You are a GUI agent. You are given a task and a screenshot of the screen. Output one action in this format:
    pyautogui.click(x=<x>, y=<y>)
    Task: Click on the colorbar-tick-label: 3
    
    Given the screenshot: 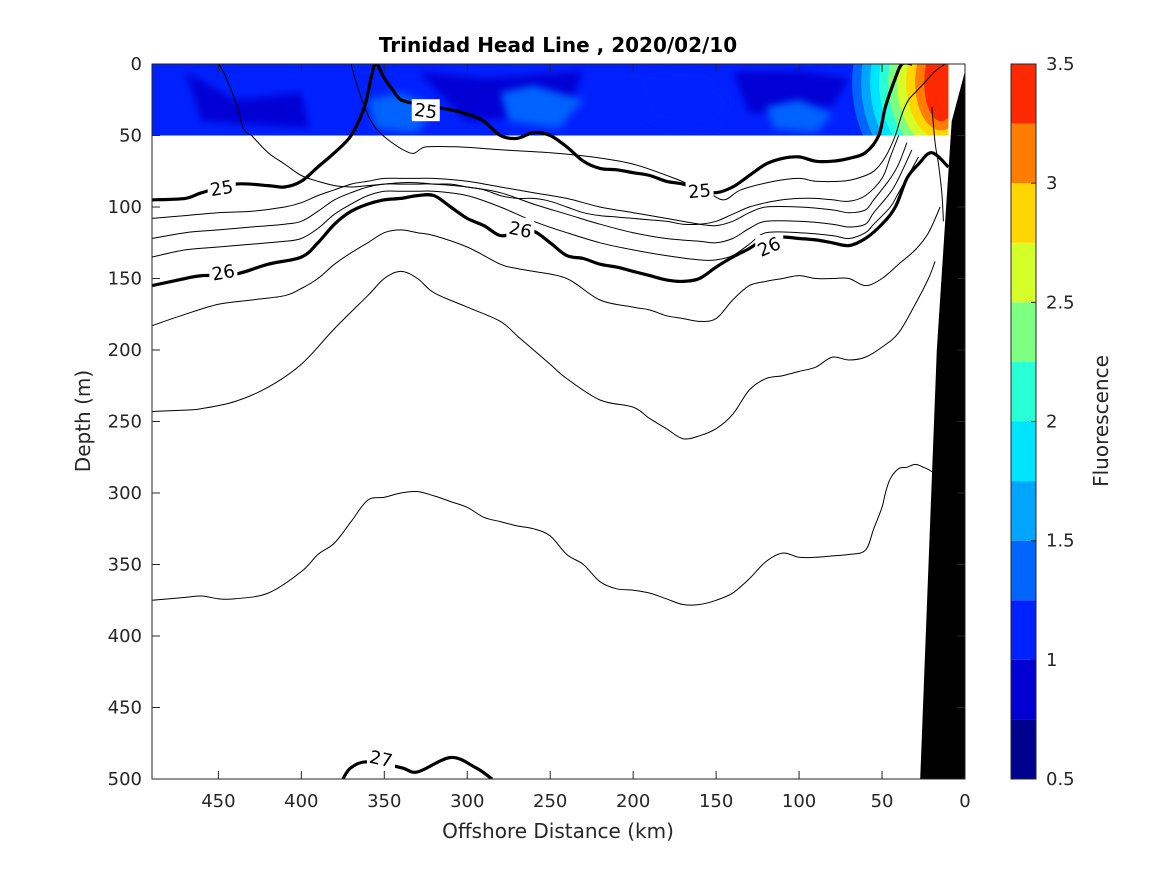 What is the action you would take?
    pyautogui.click(x=1051, y=183)
    